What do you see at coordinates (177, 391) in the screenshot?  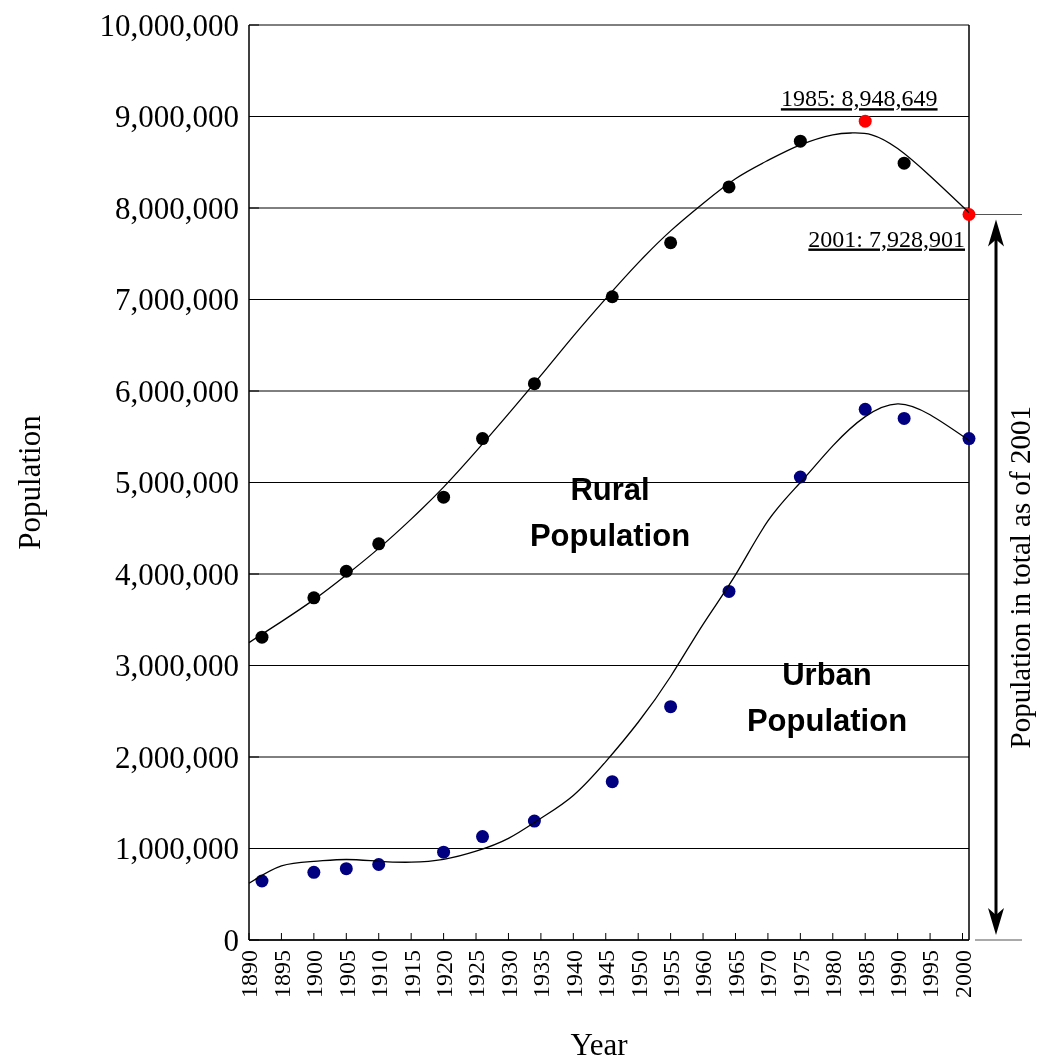 I see `y-tick-label: 6,000,000` at bounding box center [177, 391].